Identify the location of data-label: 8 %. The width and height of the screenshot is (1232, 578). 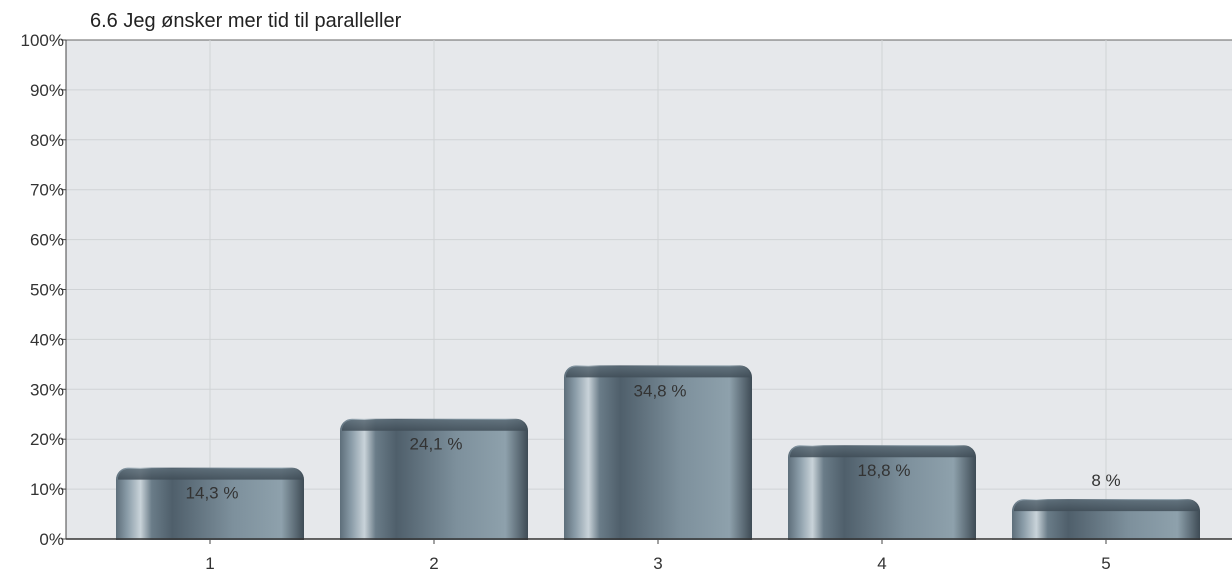
(1105, 480).